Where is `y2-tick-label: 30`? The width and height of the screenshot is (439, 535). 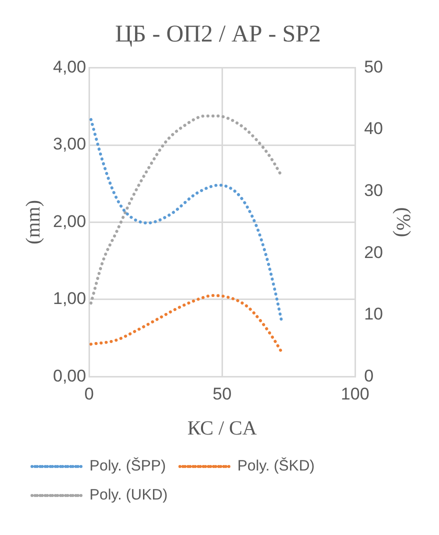 y2-tick-label: 30 is located at coordinates (374, 190).